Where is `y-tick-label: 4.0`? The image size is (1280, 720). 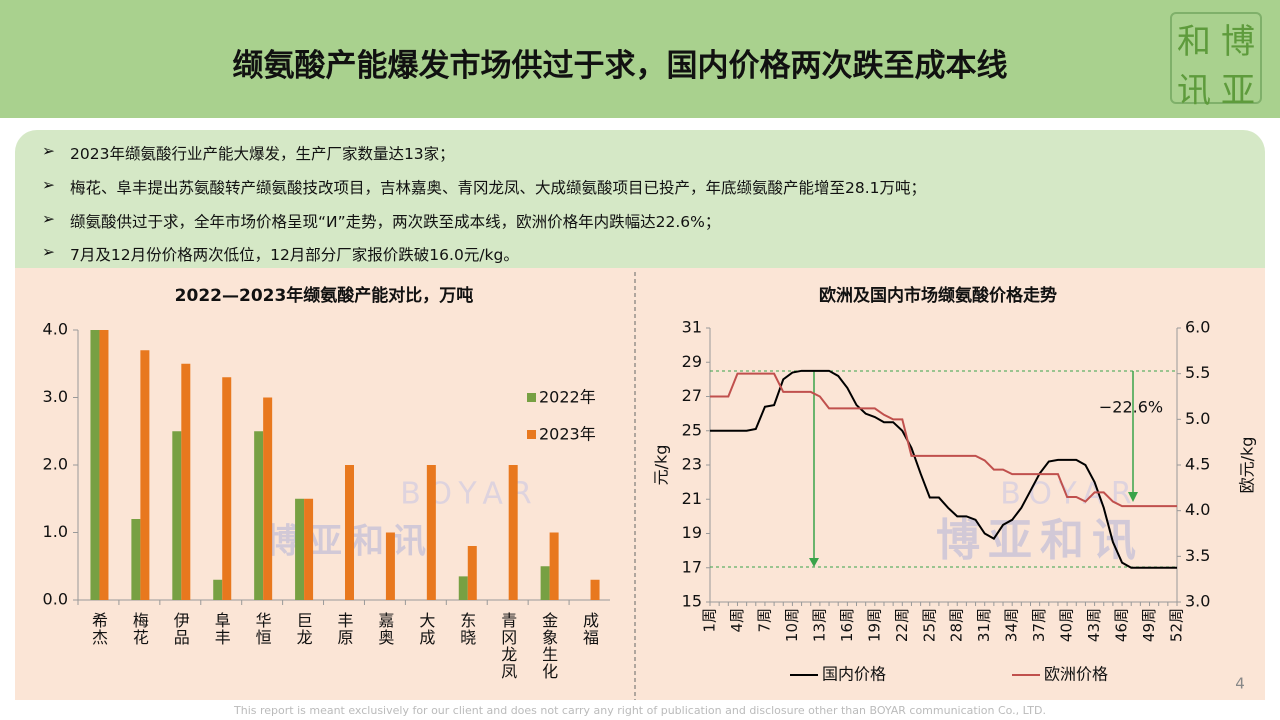
y-tick-label: 4.0 is located at coordinates (55, 329).